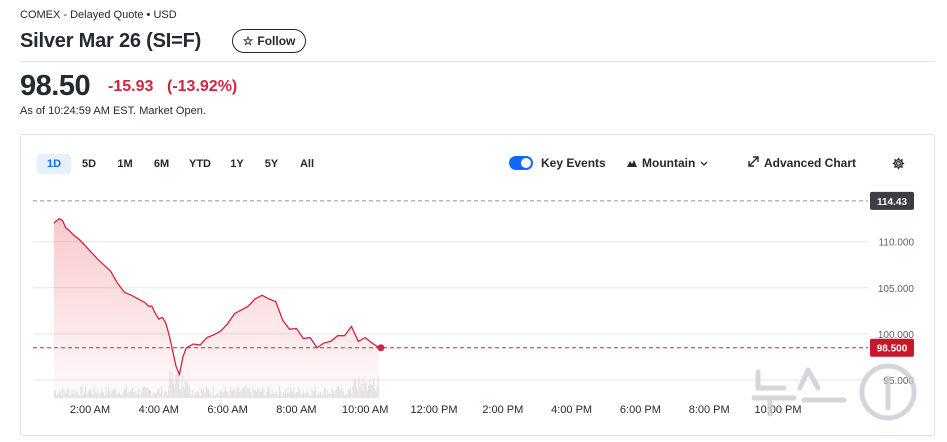 The height and width of the screenshot is (442, 947). I want to click on y-tick-label: 110.000, so click(897, 243).